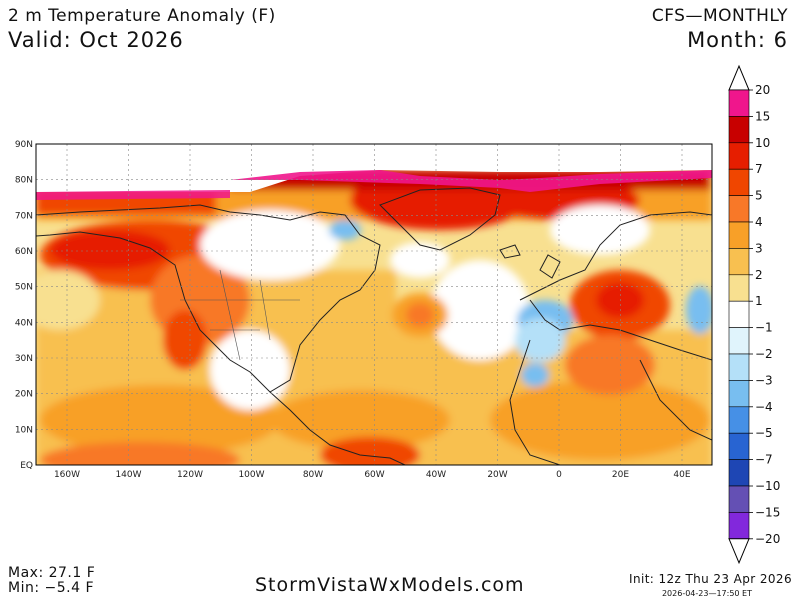 This screenshot has height=600, width=800. Describe the element at coordinates (764, 407) in the screenshot. I see `legend-label: −4` at that location.